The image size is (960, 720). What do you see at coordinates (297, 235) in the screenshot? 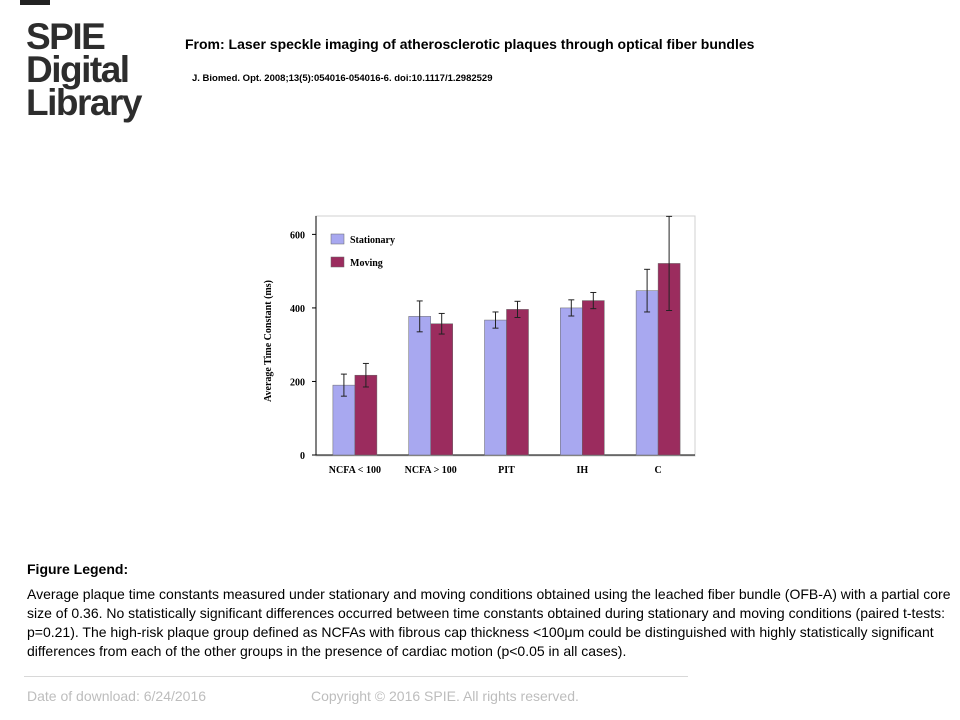
I see `y-tick-label: 600` at bounding box center [297, 235].